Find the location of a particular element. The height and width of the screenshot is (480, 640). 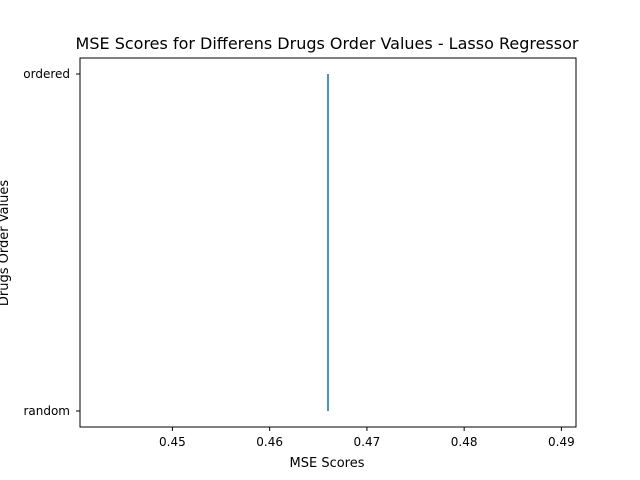

y-axis-label: Drugs Order Values is located at coordinates (6, 243).